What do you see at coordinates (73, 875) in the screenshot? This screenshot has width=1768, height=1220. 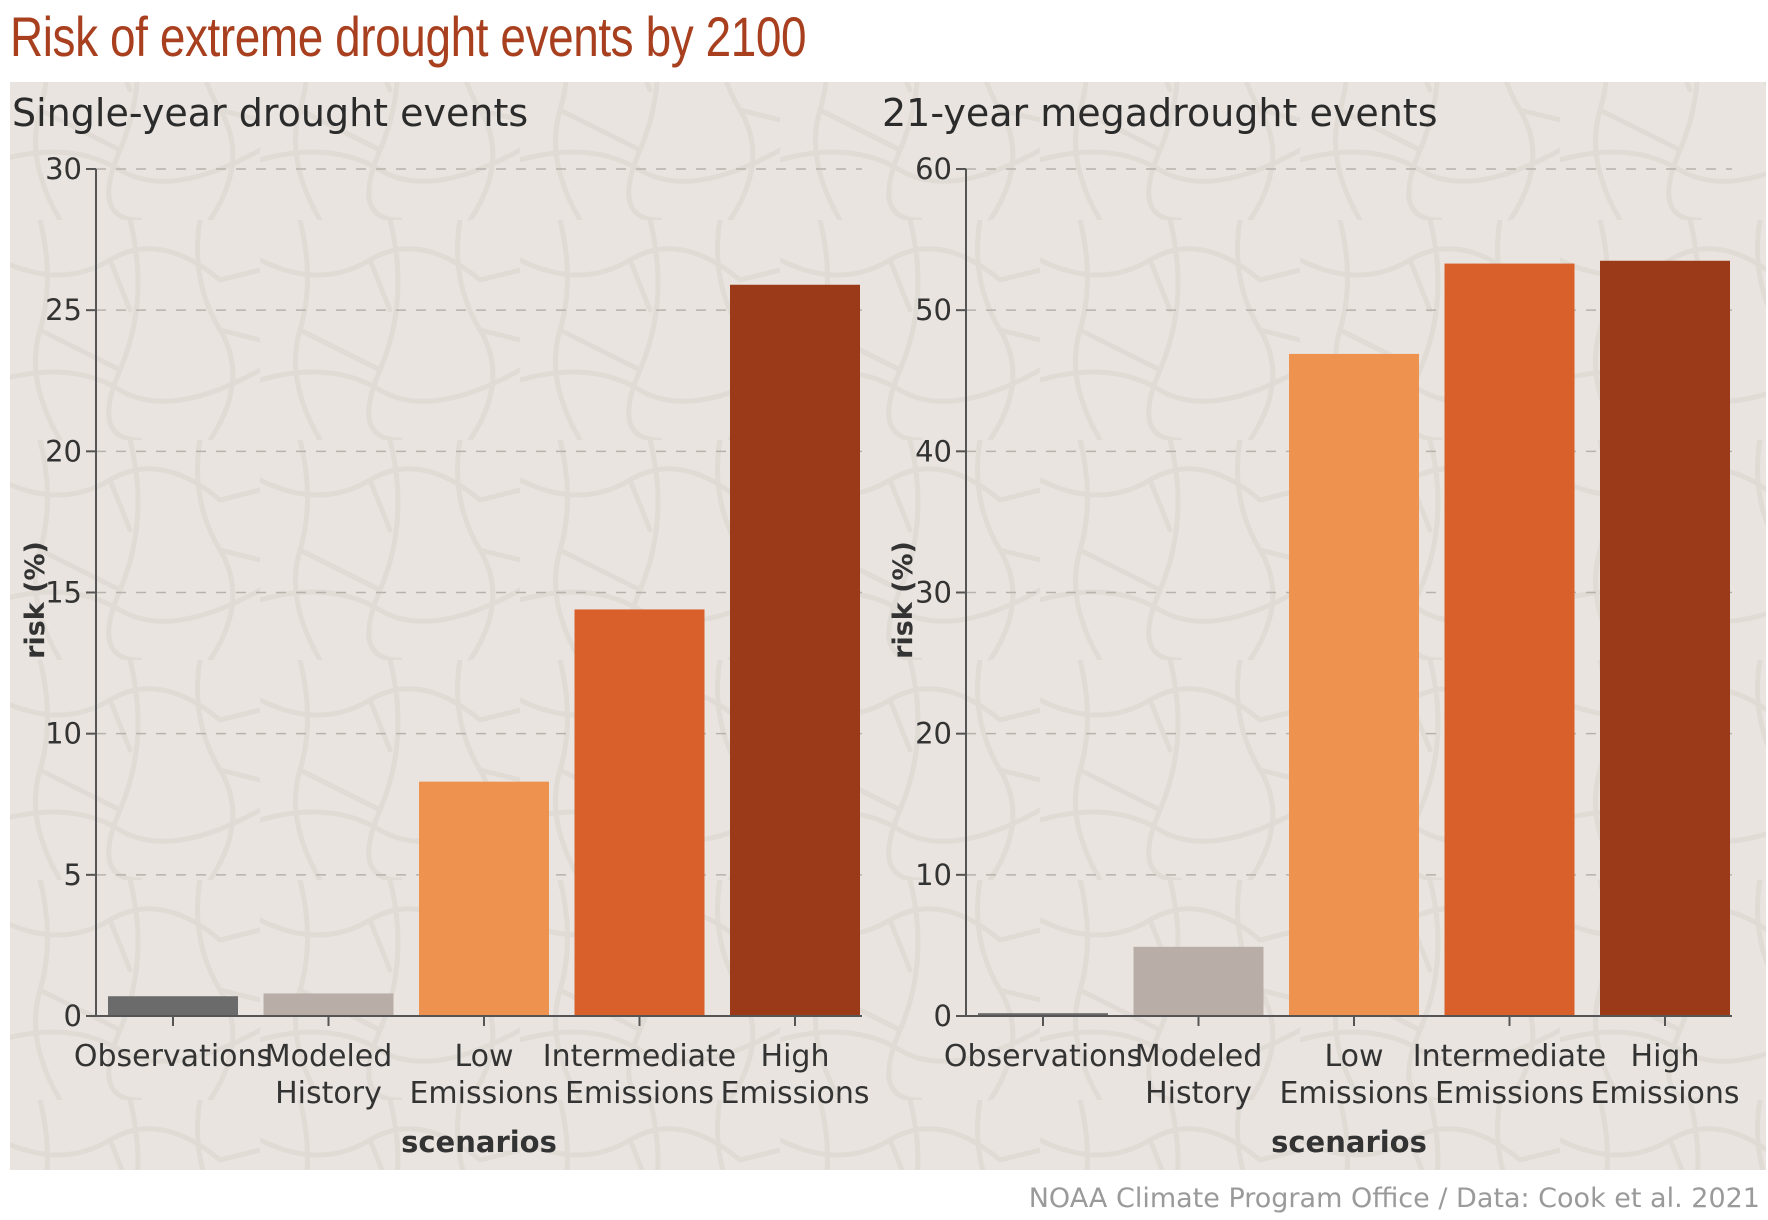 I see `y-tick-label: 5` at bounding box center [73, 875].